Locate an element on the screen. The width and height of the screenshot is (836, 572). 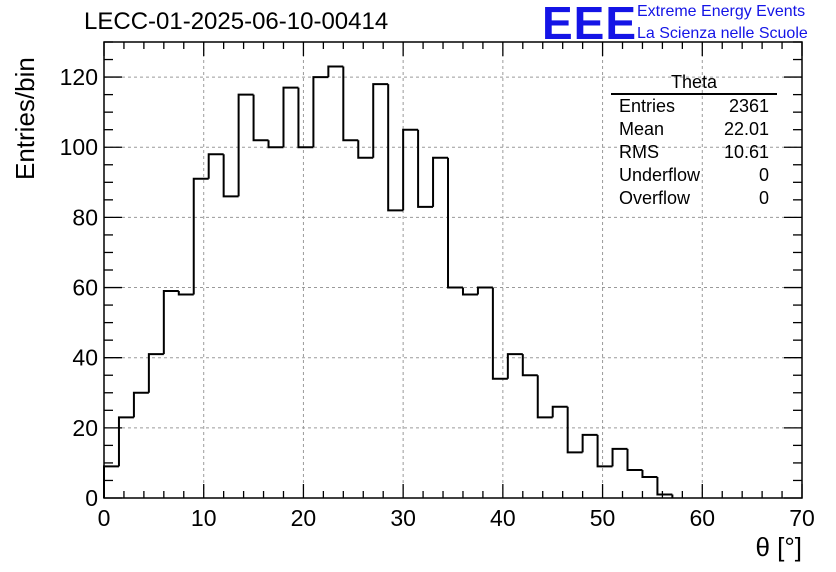
x-tick-label: 40 is located at coordinates (503, 518).